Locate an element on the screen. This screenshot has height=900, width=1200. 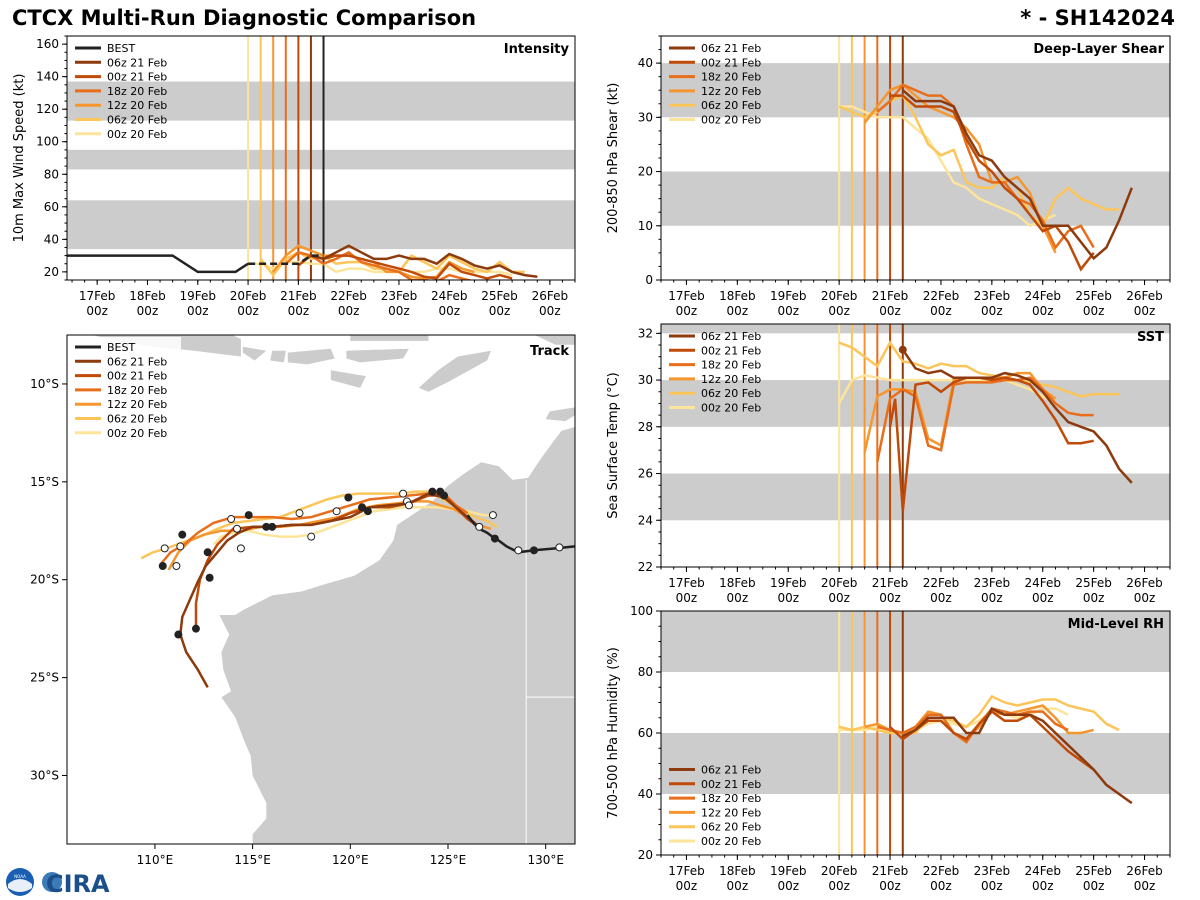
y-tick-label: 20 is located at coordinates (645, 172).